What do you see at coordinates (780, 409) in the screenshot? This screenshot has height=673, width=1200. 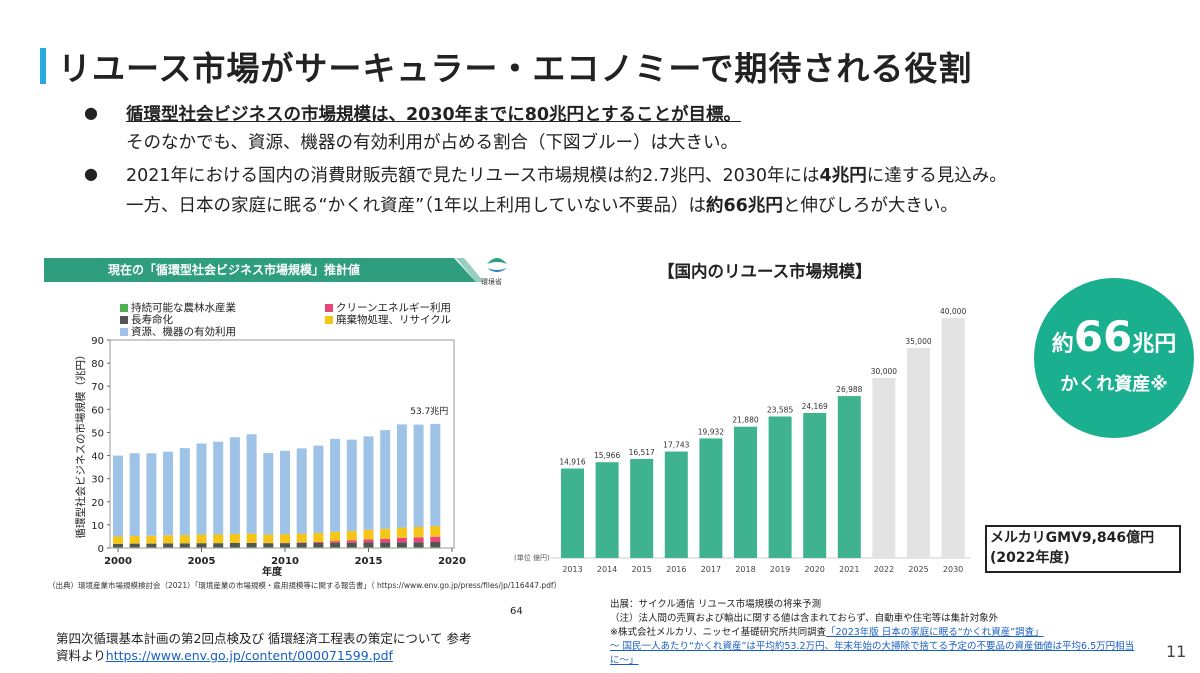 I see `bar-value-label: 23,585` at bounding box center [780, 409].